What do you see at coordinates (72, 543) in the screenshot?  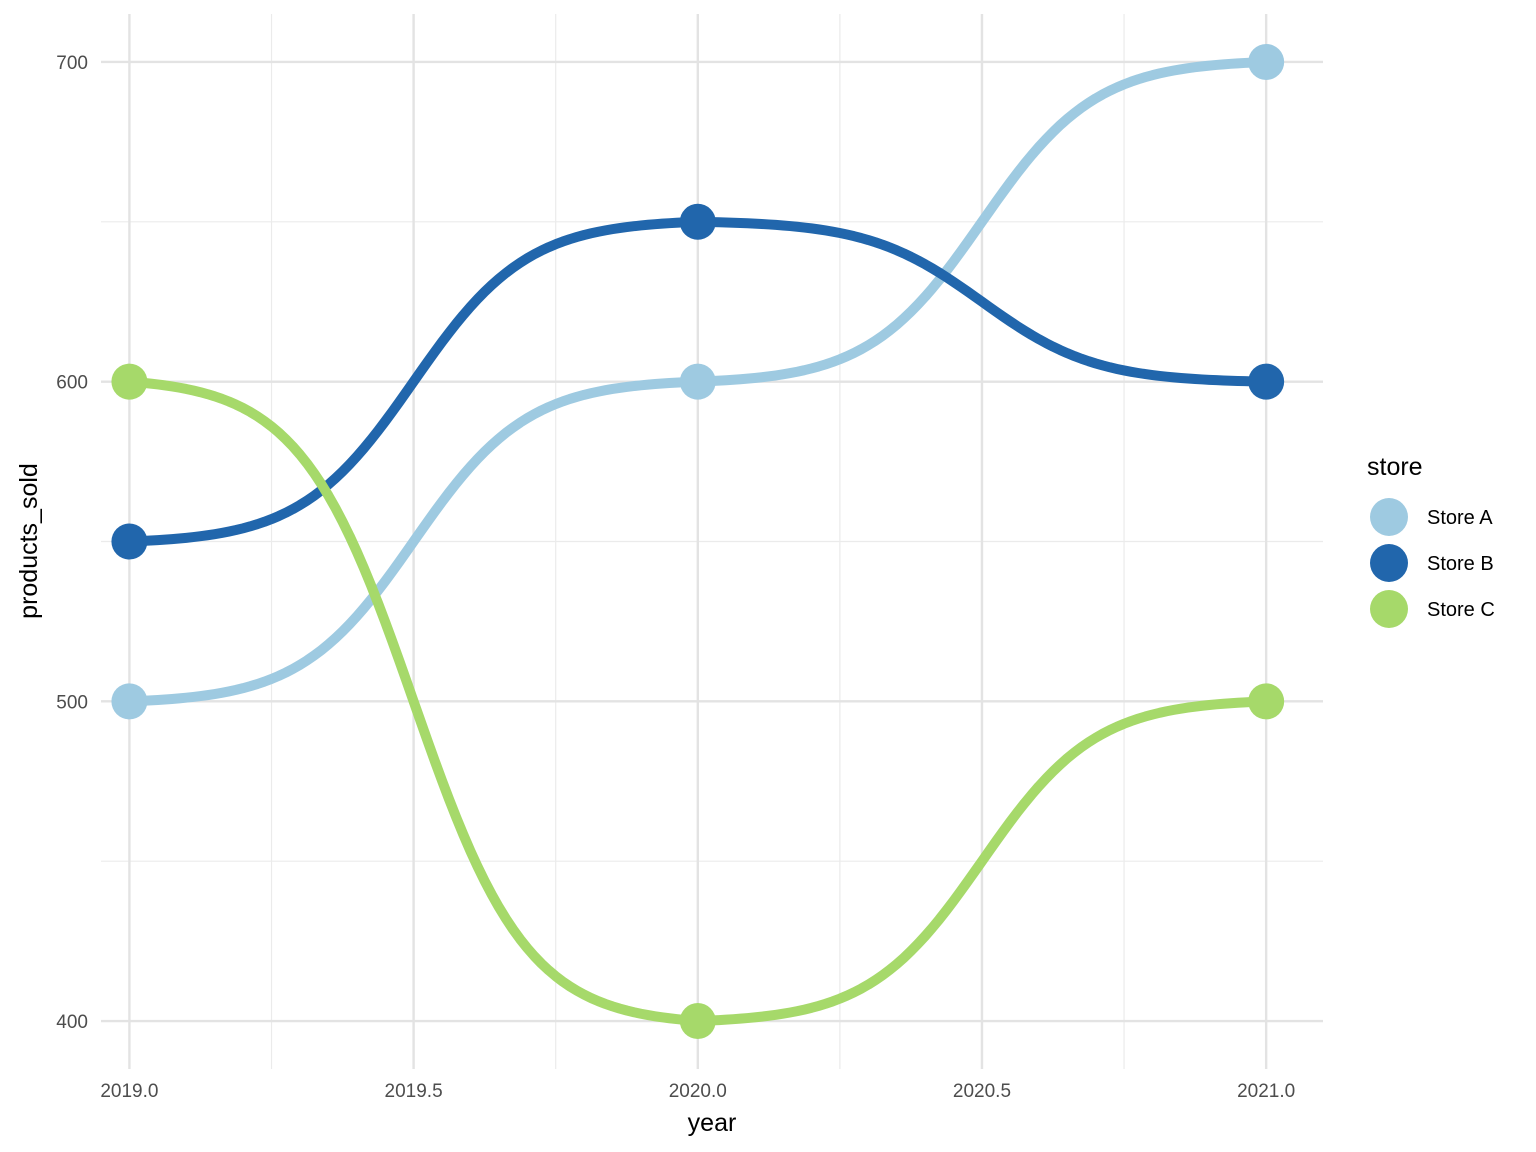 I see `y-axis-tick-labels: 400 500 600 700` at bounding box center [72, 543].